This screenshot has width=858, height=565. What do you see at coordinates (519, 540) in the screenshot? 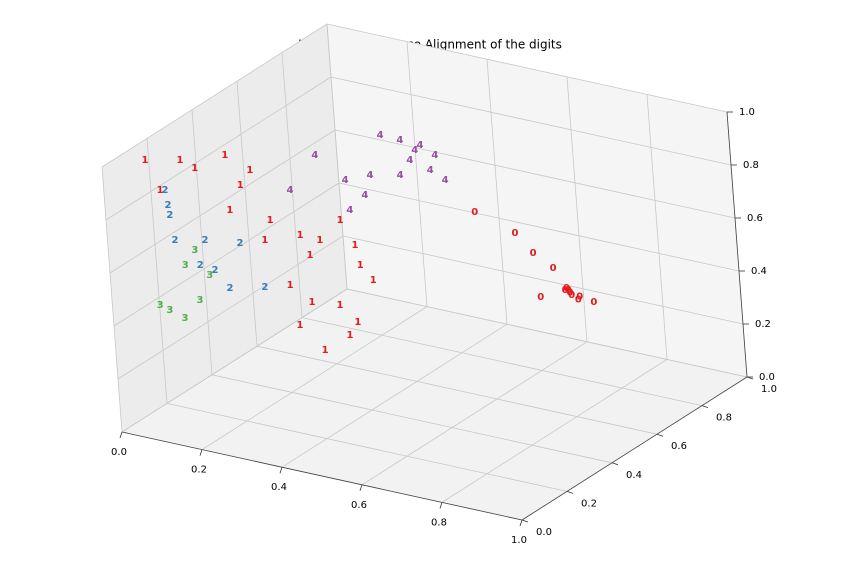
I see `x-tick-label: 1.0` at bounding box center [519, 540].